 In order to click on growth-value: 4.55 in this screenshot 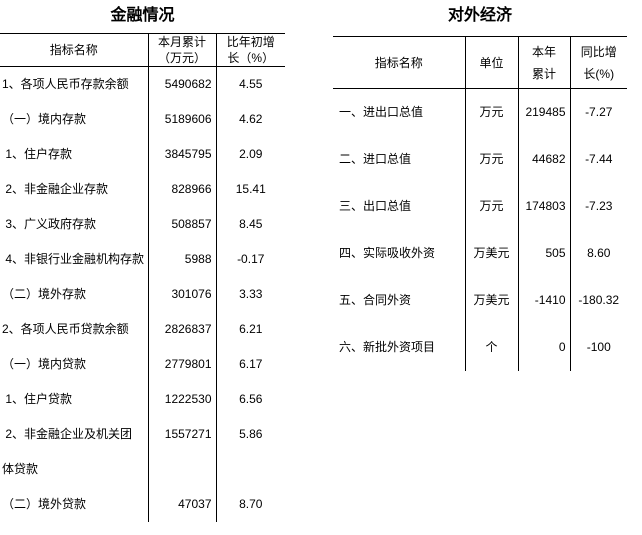, I will do `click(251, 84)`.